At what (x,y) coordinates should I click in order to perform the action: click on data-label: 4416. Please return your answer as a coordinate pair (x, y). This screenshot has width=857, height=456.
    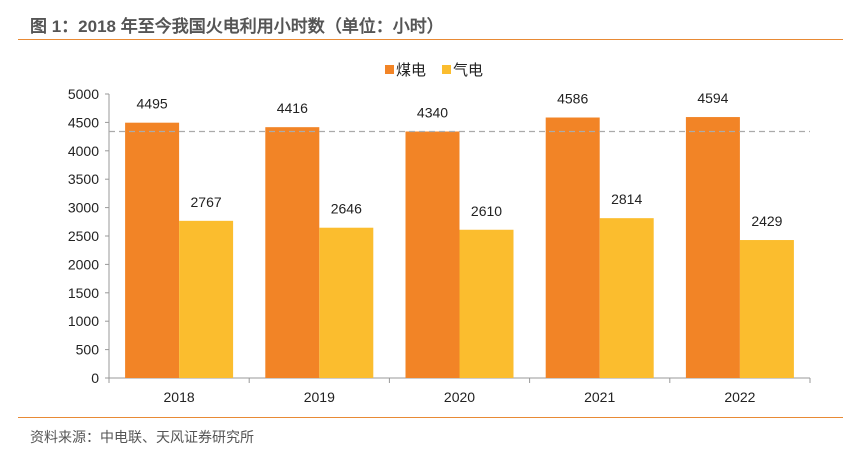
    Looking at the image, I should click on (292, 108).